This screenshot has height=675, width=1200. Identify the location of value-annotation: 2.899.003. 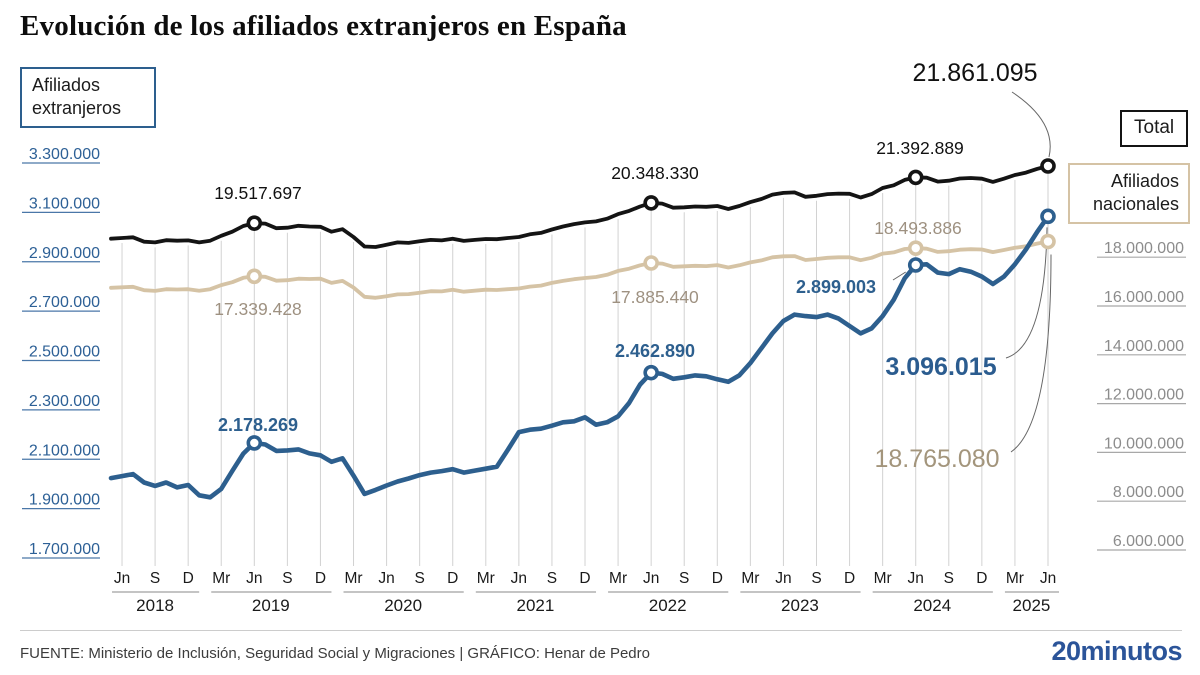
(836, 287).